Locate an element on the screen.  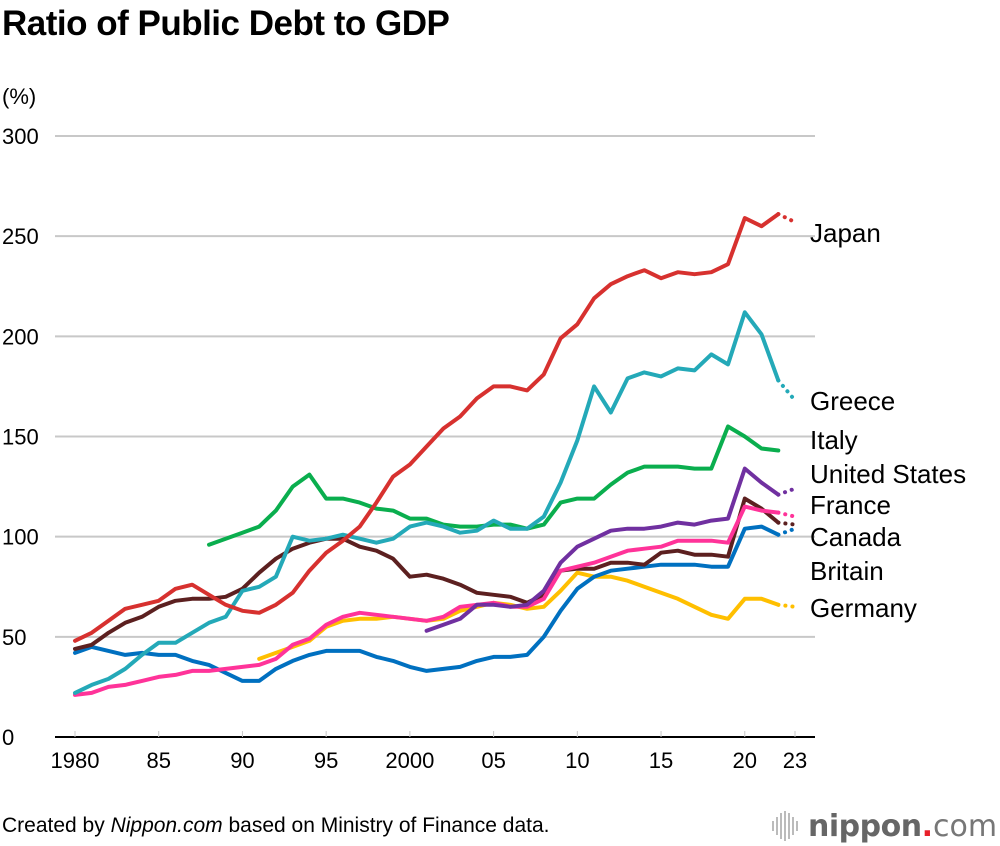
y-tick-label: 250 is located at coordinates (20, 236).